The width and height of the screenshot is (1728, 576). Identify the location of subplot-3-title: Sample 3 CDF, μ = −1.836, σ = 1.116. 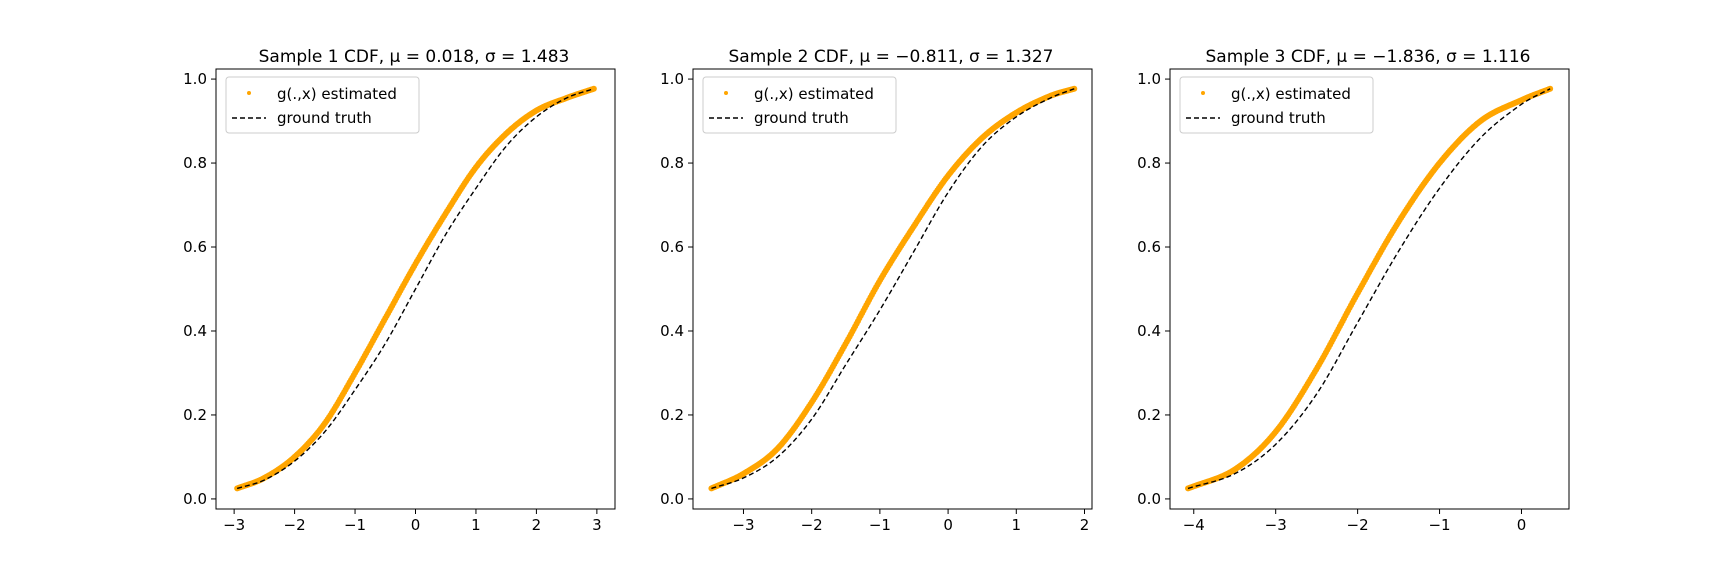
(1368, 57).